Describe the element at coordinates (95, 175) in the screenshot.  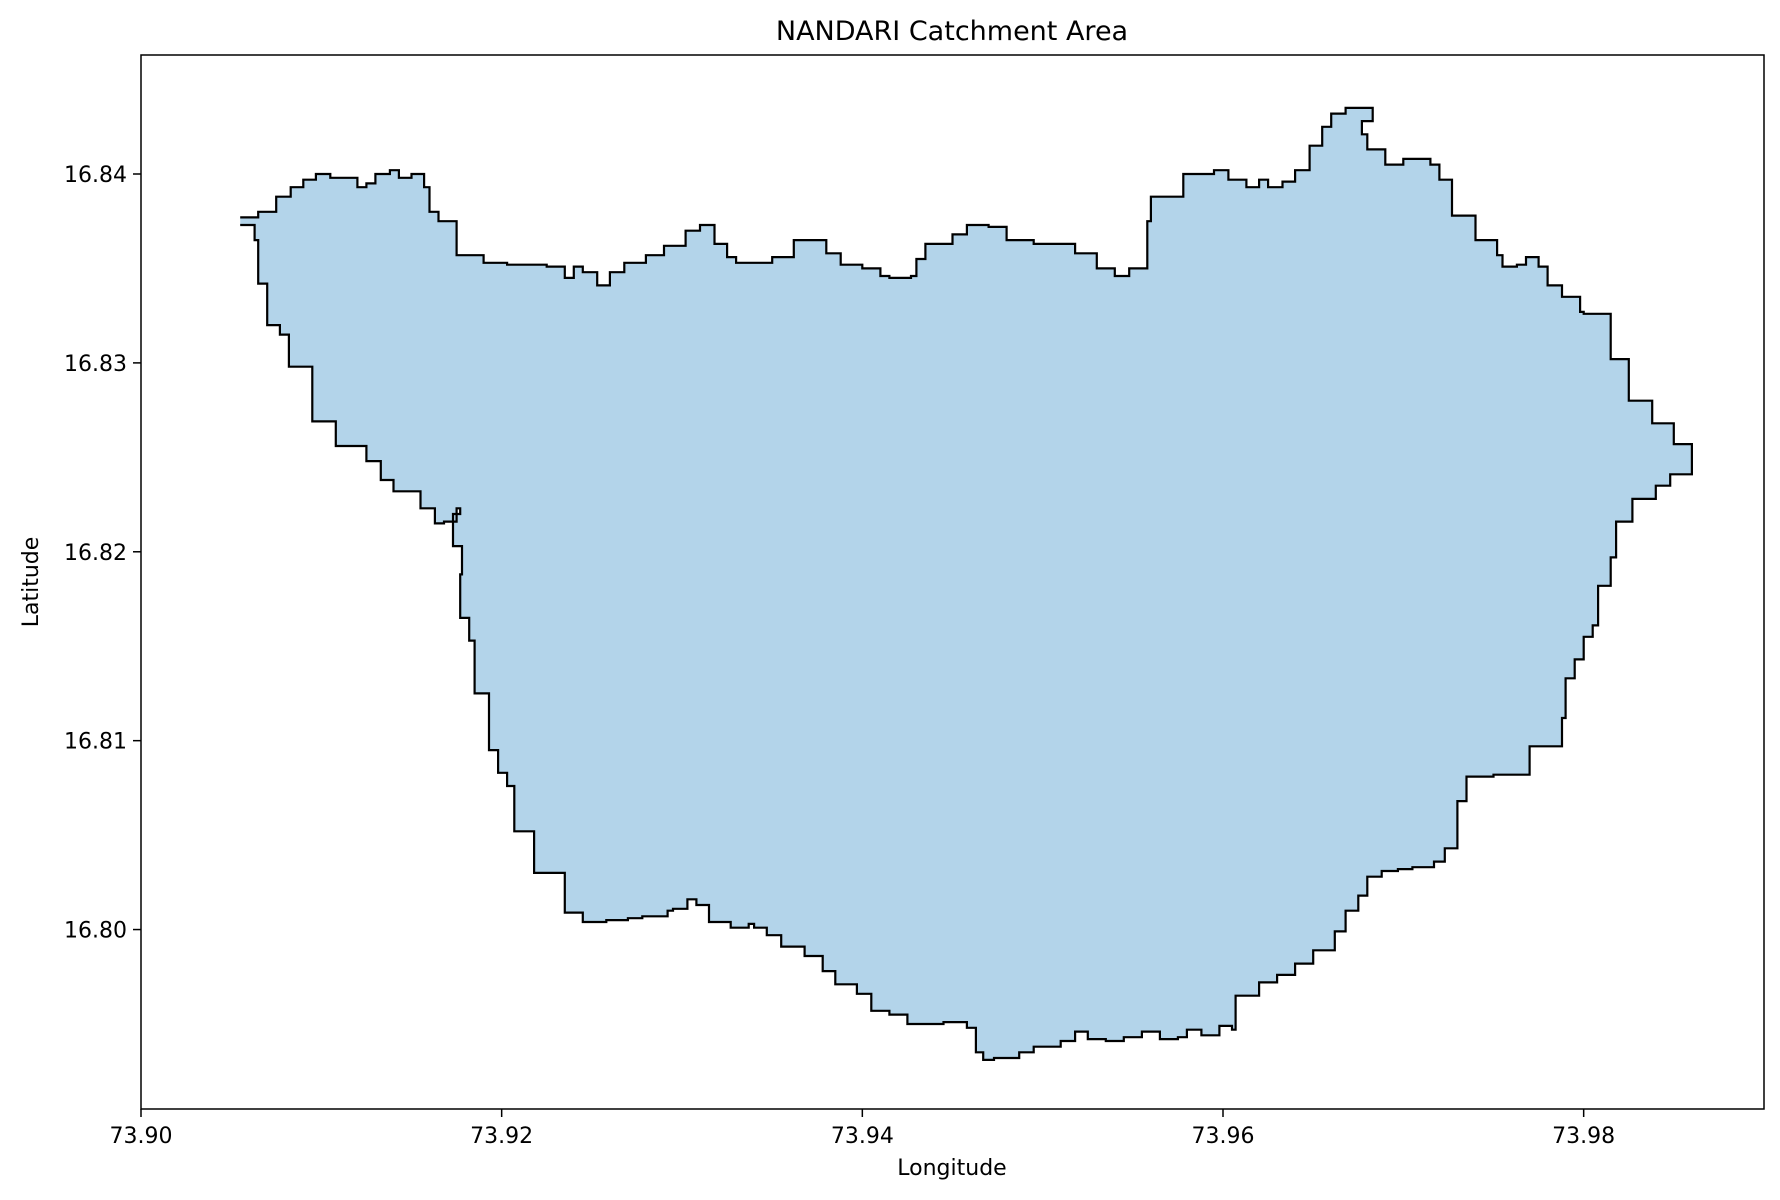
I see `y-tick-label: 16.84` at that location.